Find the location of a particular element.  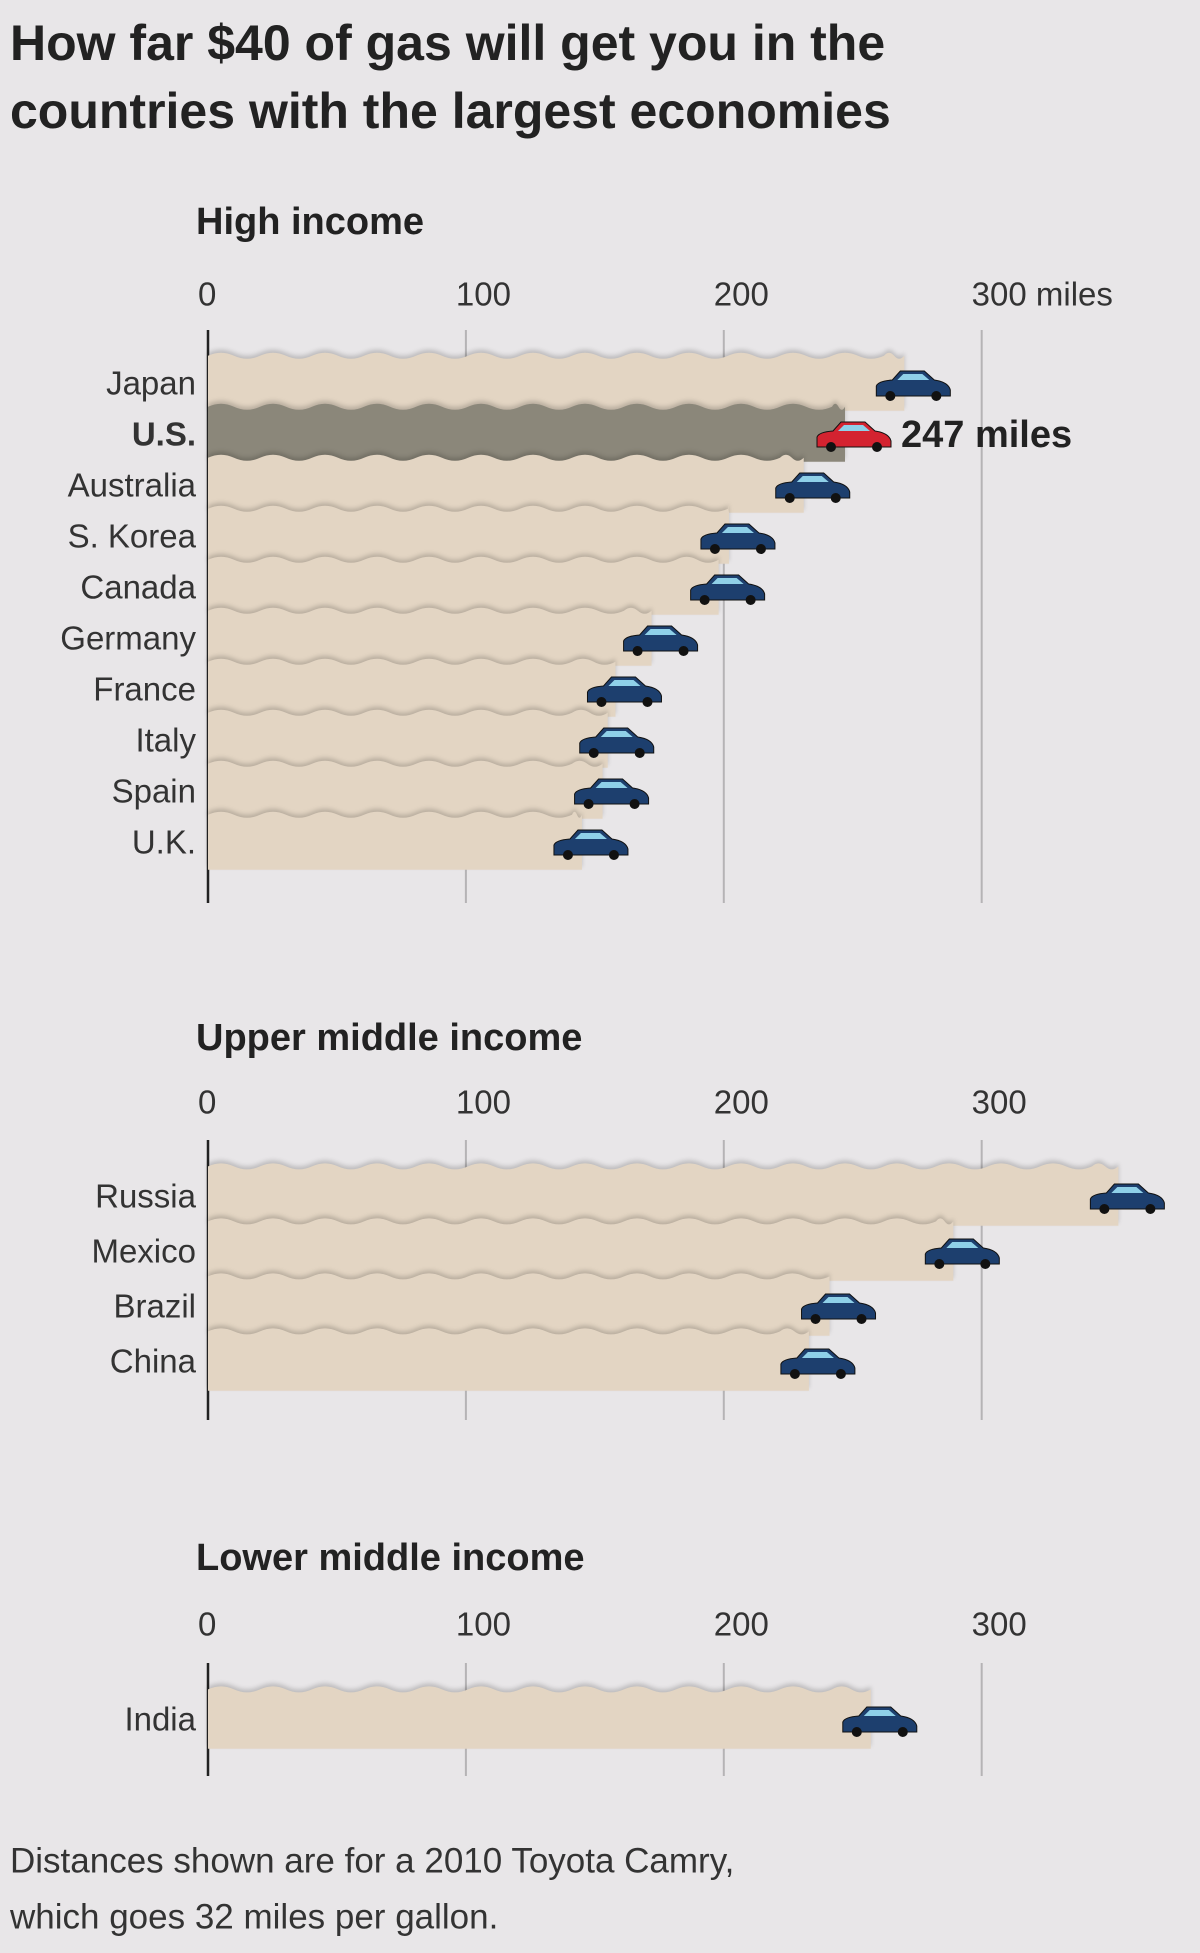

value-label: 247 miles is located at coordinates (986, 435).